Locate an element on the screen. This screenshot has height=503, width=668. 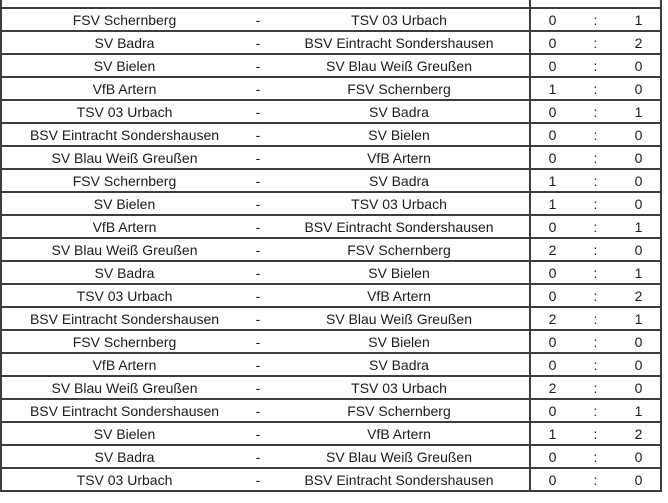
away-team: FSV Schernberg is located at coordinates (399, 410).